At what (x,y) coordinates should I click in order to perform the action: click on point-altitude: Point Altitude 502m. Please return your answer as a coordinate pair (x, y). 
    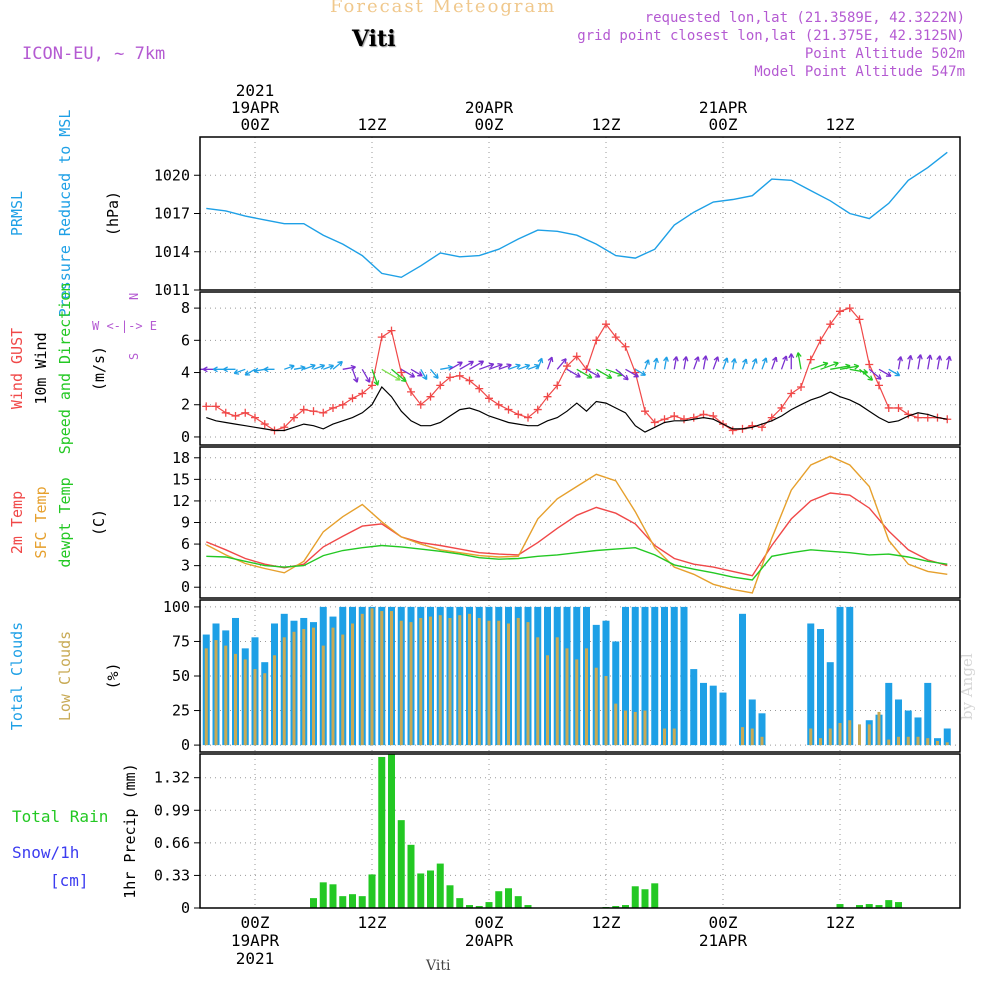
    Looking at the image, I should click on (884, 54).